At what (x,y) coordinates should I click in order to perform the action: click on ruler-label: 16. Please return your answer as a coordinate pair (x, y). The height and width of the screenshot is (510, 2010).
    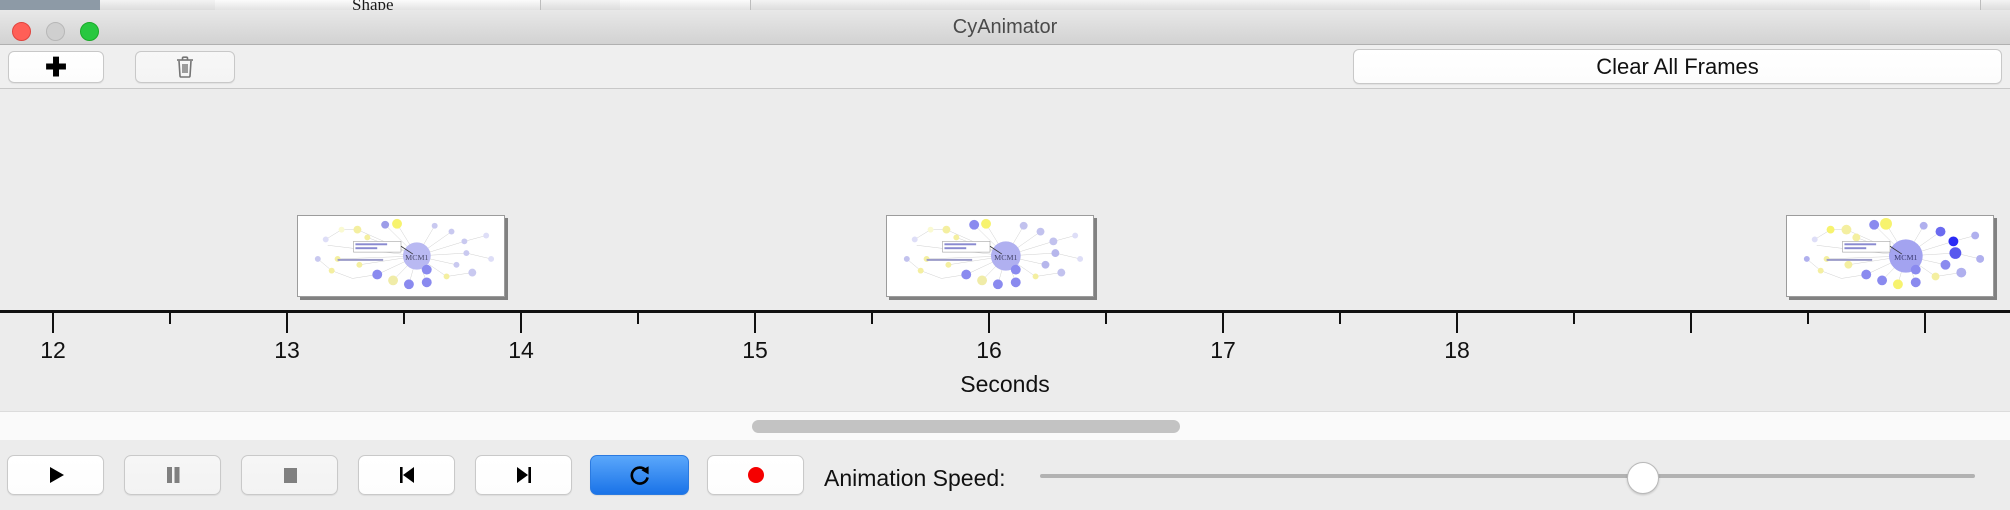
    Looking at the image, I should click on (989, 350).